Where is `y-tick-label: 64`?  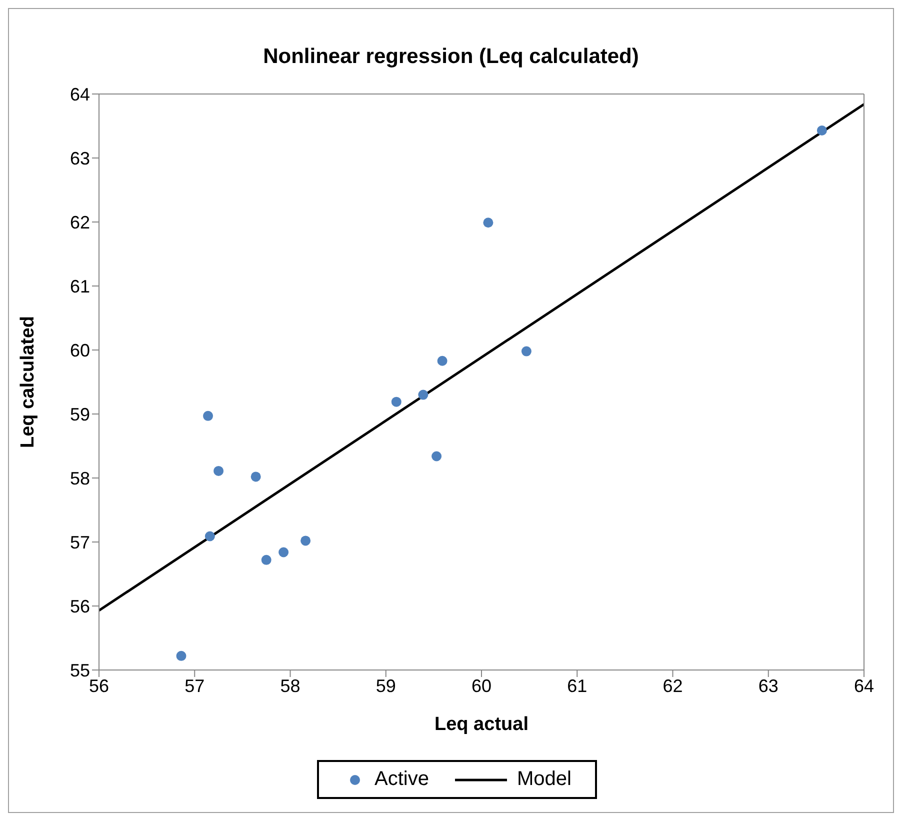 y-tick-label: 64 is located at coordinates (80, 94).